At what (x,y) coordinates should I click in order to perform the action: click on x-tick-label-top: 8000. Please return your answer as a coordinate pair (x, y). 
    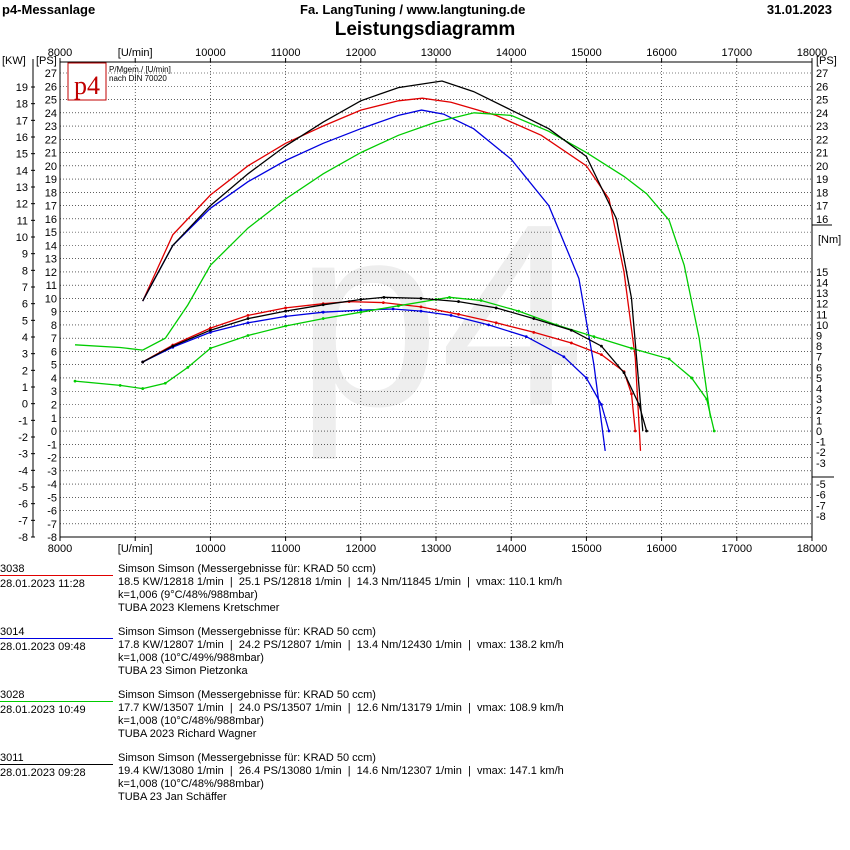
    Looking at the image, I should click on (60, 53).